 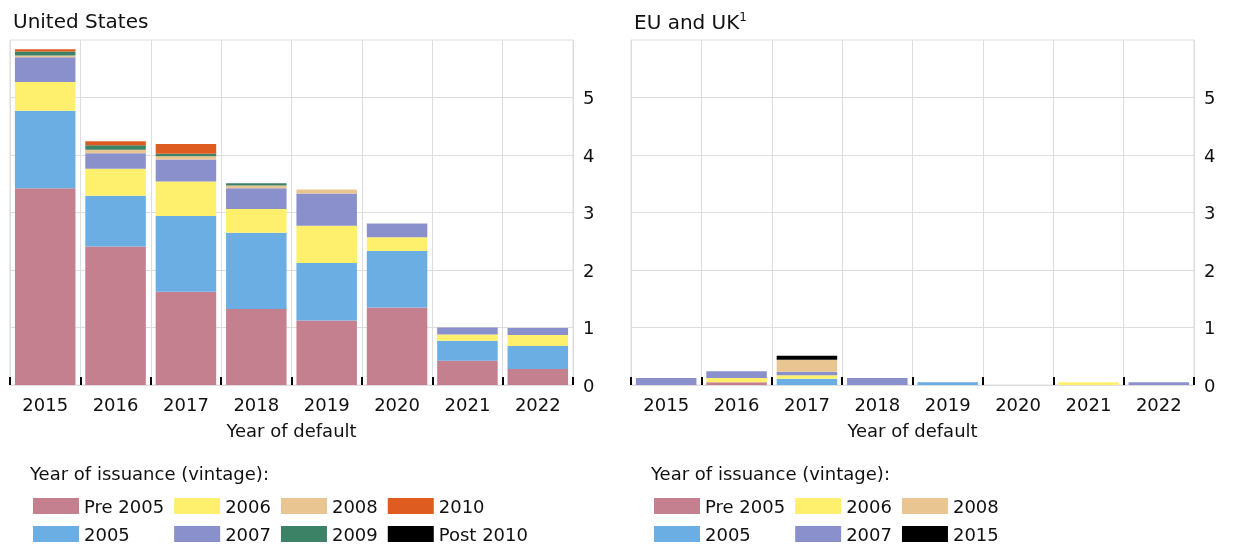 I want to click on chart-title: United States, so click(x=81, y=21).